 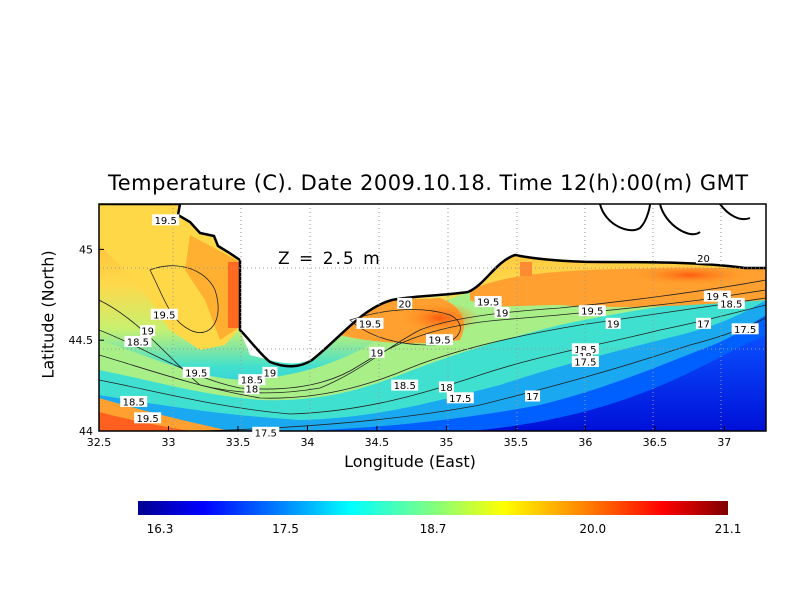 What do you see at coordinates (655, 442) in the screenshot?
I see `x-tick-label: 36.5` at bounding box center [655, 442].